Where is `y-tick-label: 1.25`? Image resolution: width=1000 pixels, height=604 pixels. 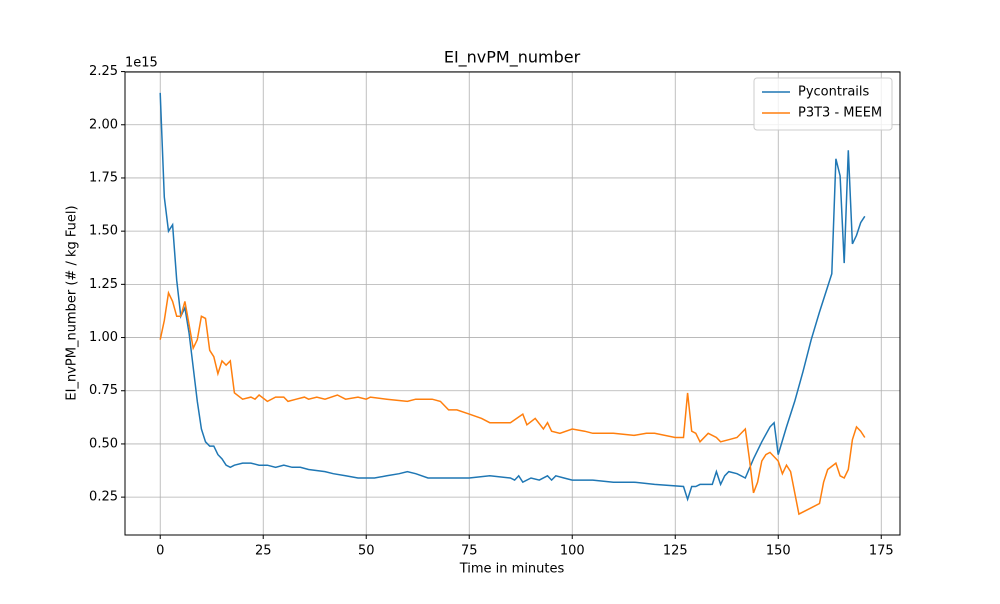 y-tick-label: 1.25 is located at coordinates (103, 284).